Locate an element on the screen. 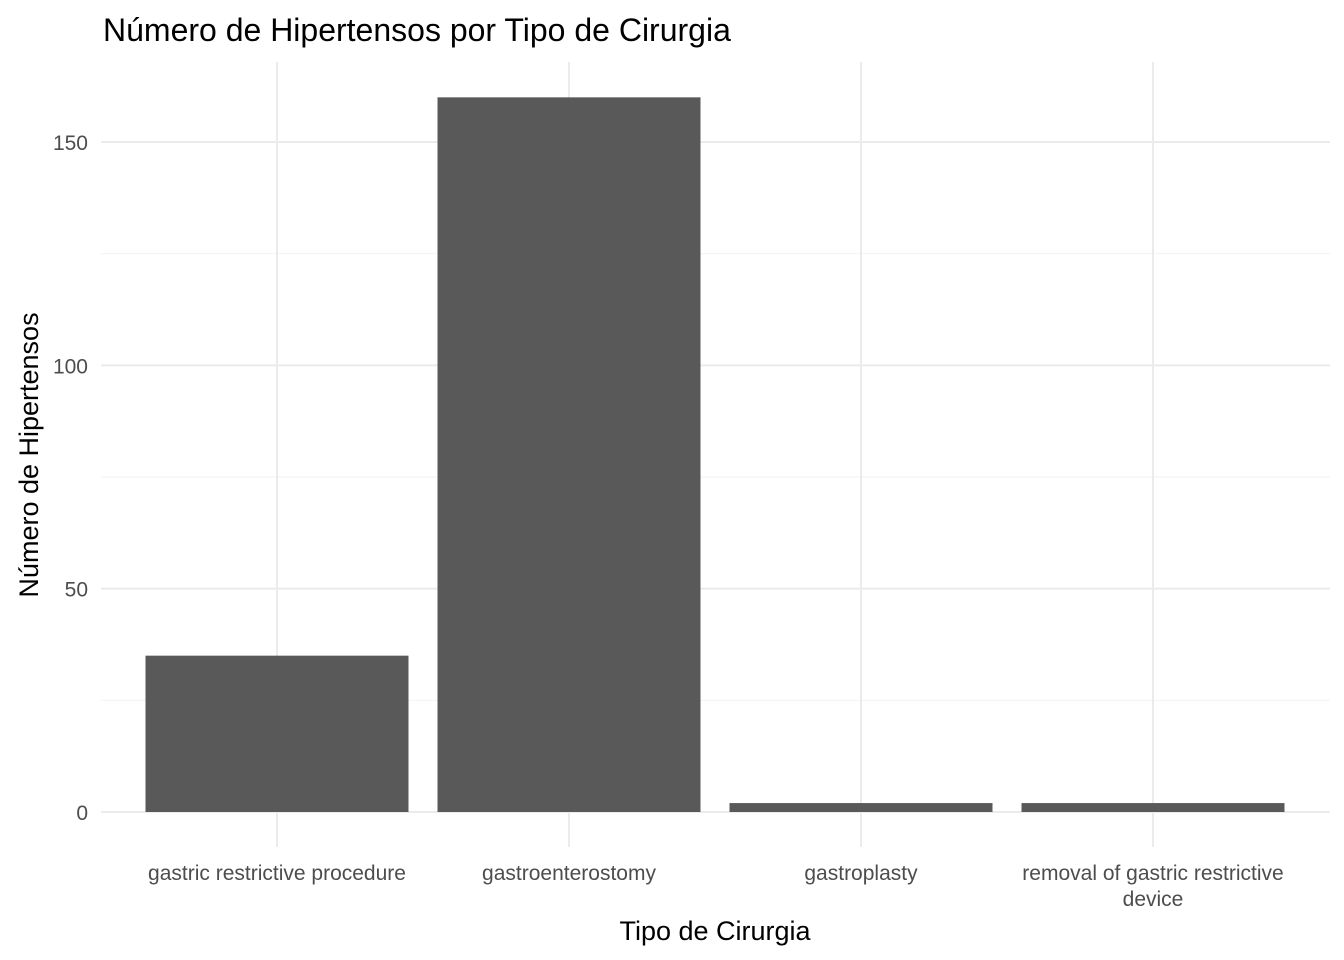 This screenshot has width=1344, height=960. x-tick-label-line: gastroenterostomy is located at coordinates (569, 873).